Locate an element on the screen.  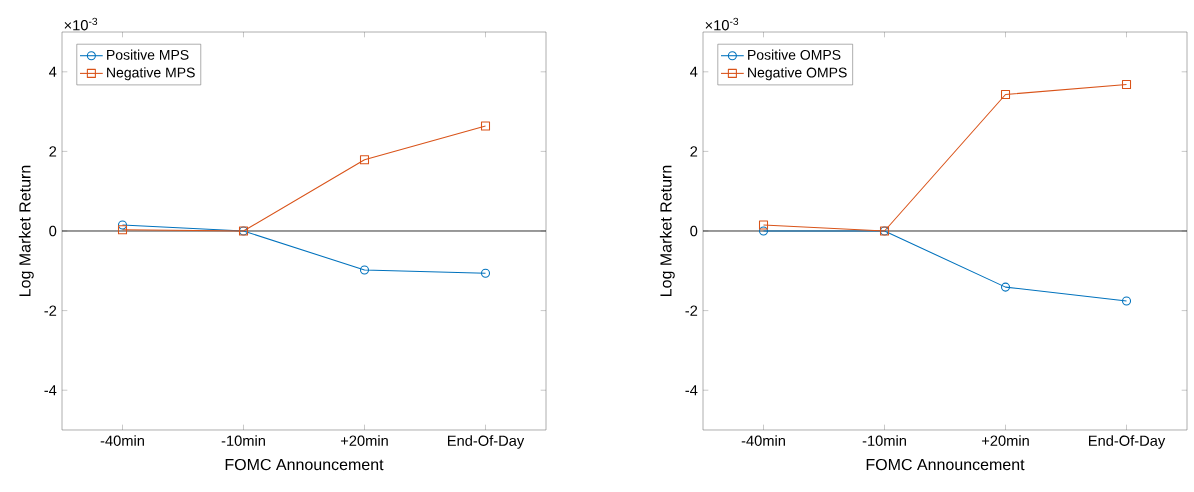
legend-label: Positive MPS is located at coordinates (148, 54).